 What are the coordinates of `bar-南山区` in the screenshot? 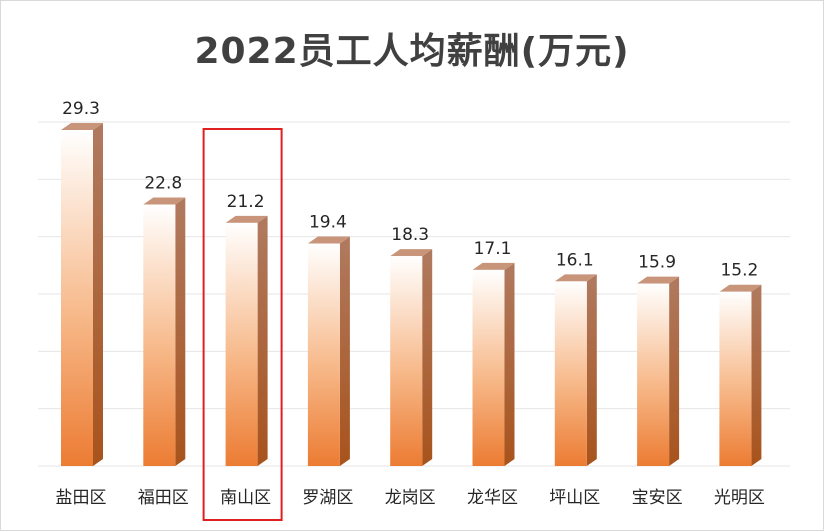 It's located at (246, 340).